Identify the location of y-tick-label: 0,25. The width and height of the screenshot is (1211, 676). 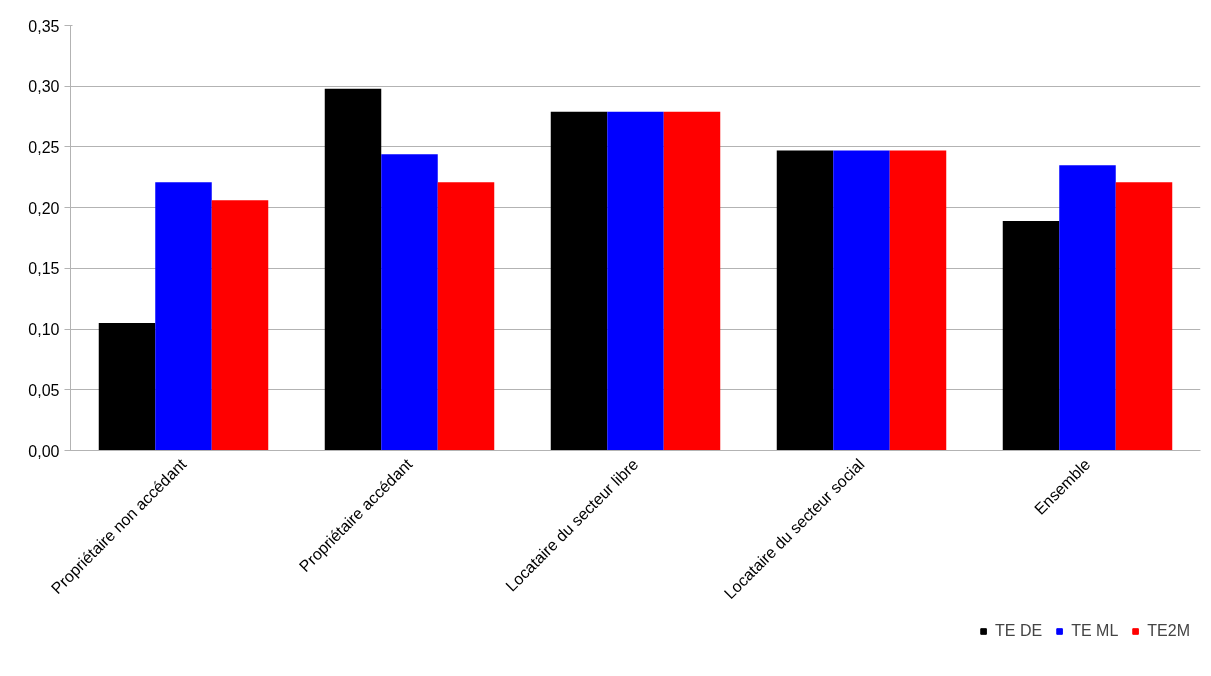
(44, 147).